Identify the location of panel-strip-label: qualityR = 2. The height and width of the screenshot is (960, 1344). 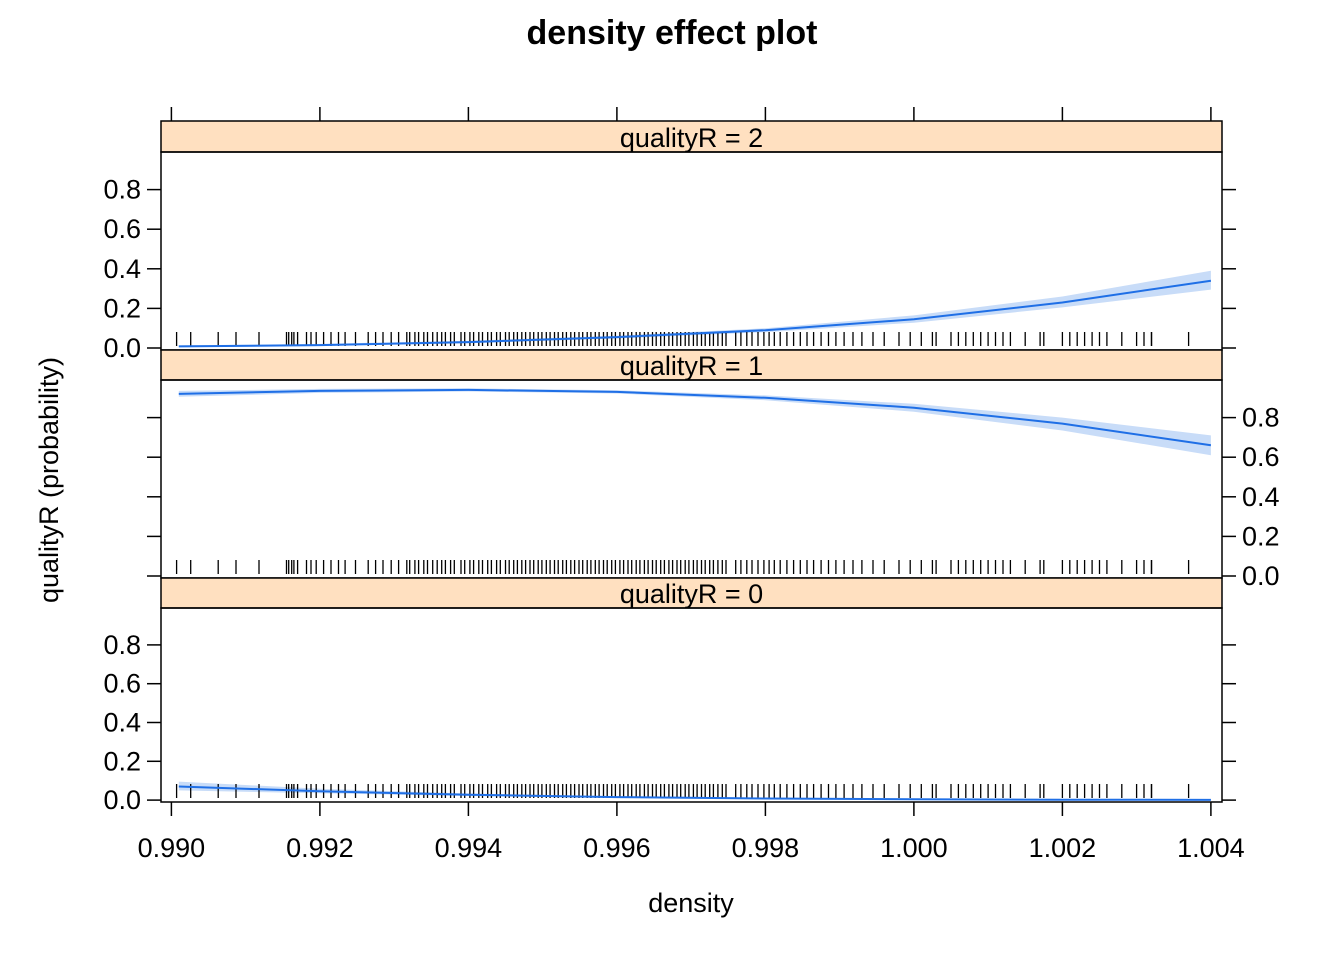
(691, 138).